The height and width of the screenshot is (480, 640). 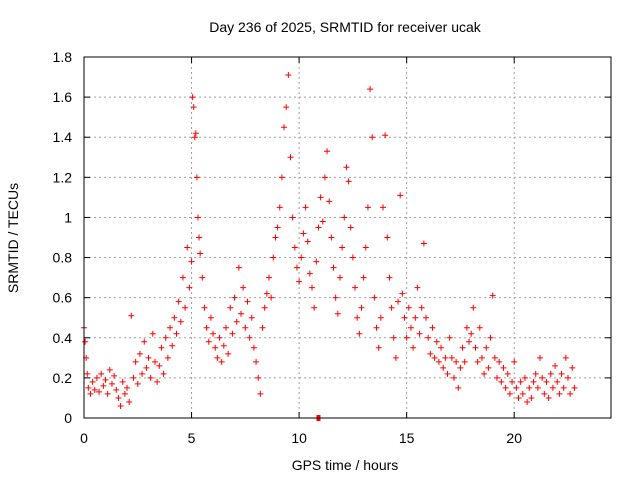 I want to click on x-tick-label: 10, so click(x=299, y=438).